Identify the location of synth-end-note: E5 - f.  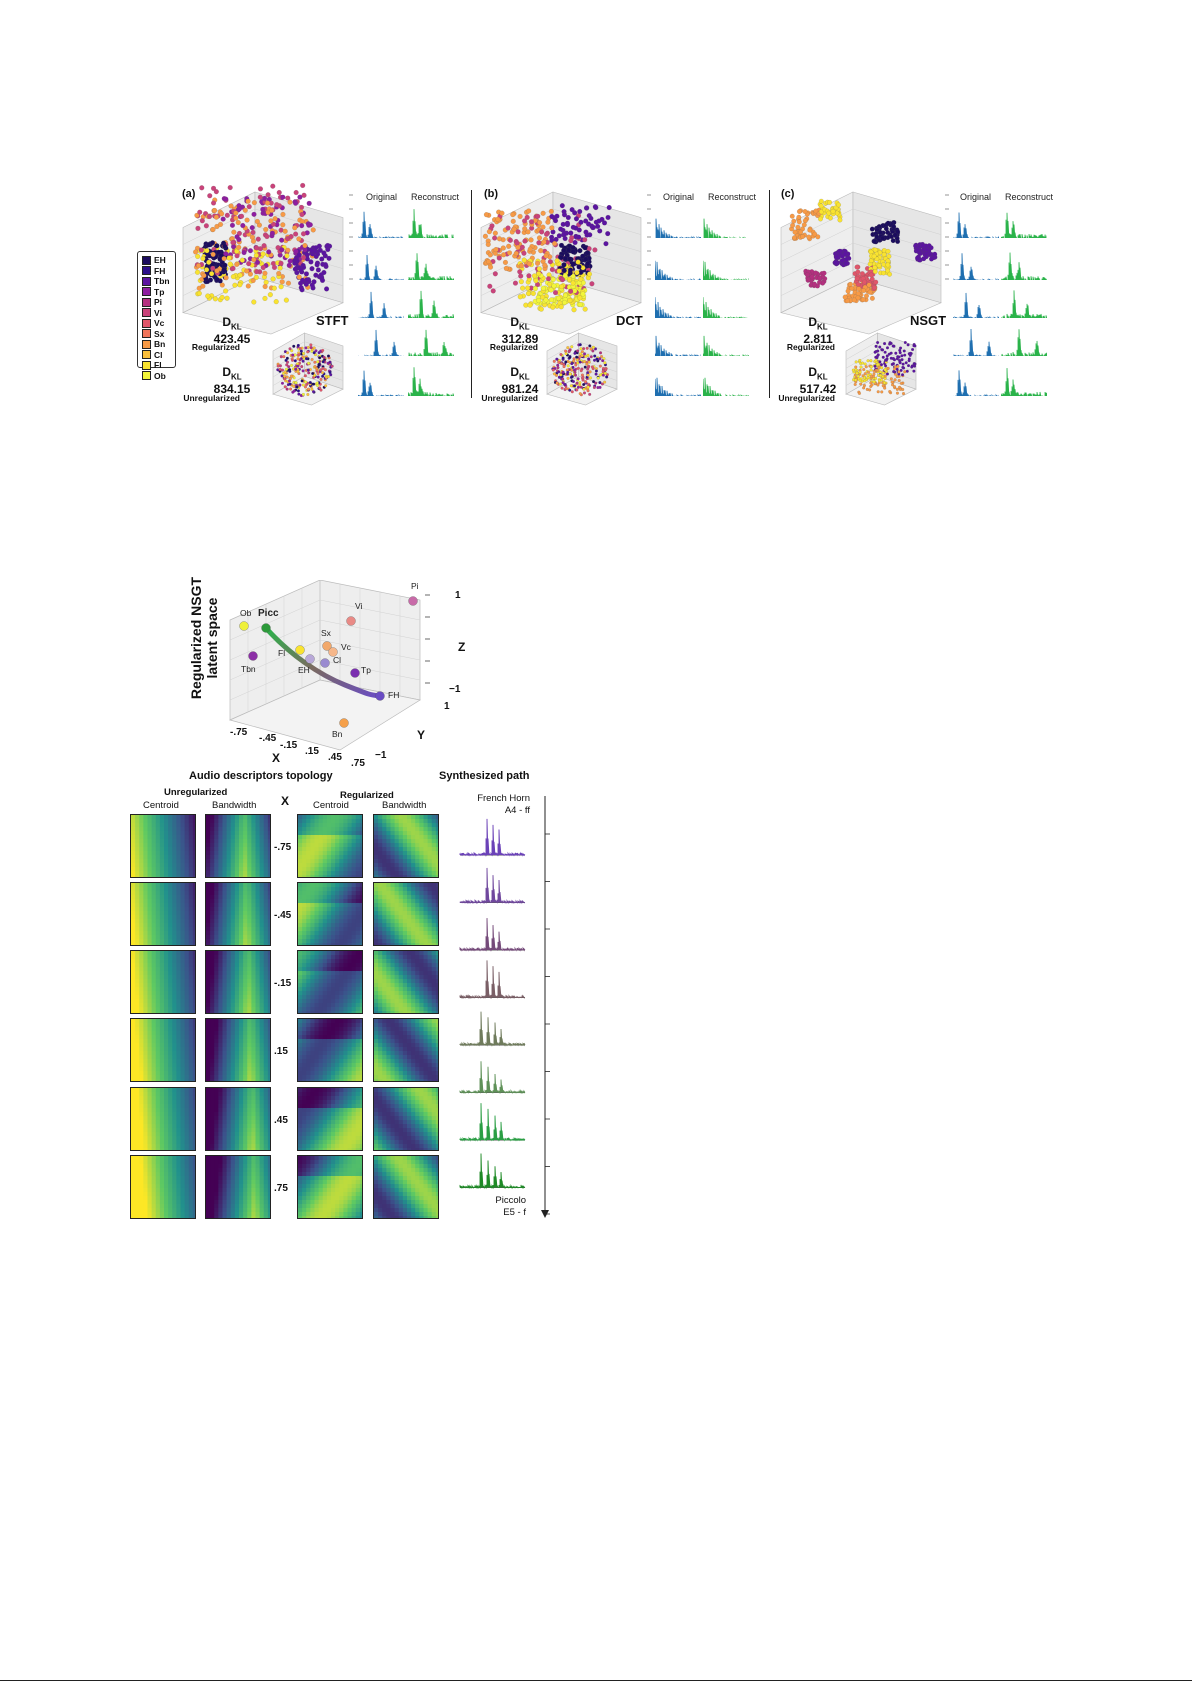
(514, 1212).